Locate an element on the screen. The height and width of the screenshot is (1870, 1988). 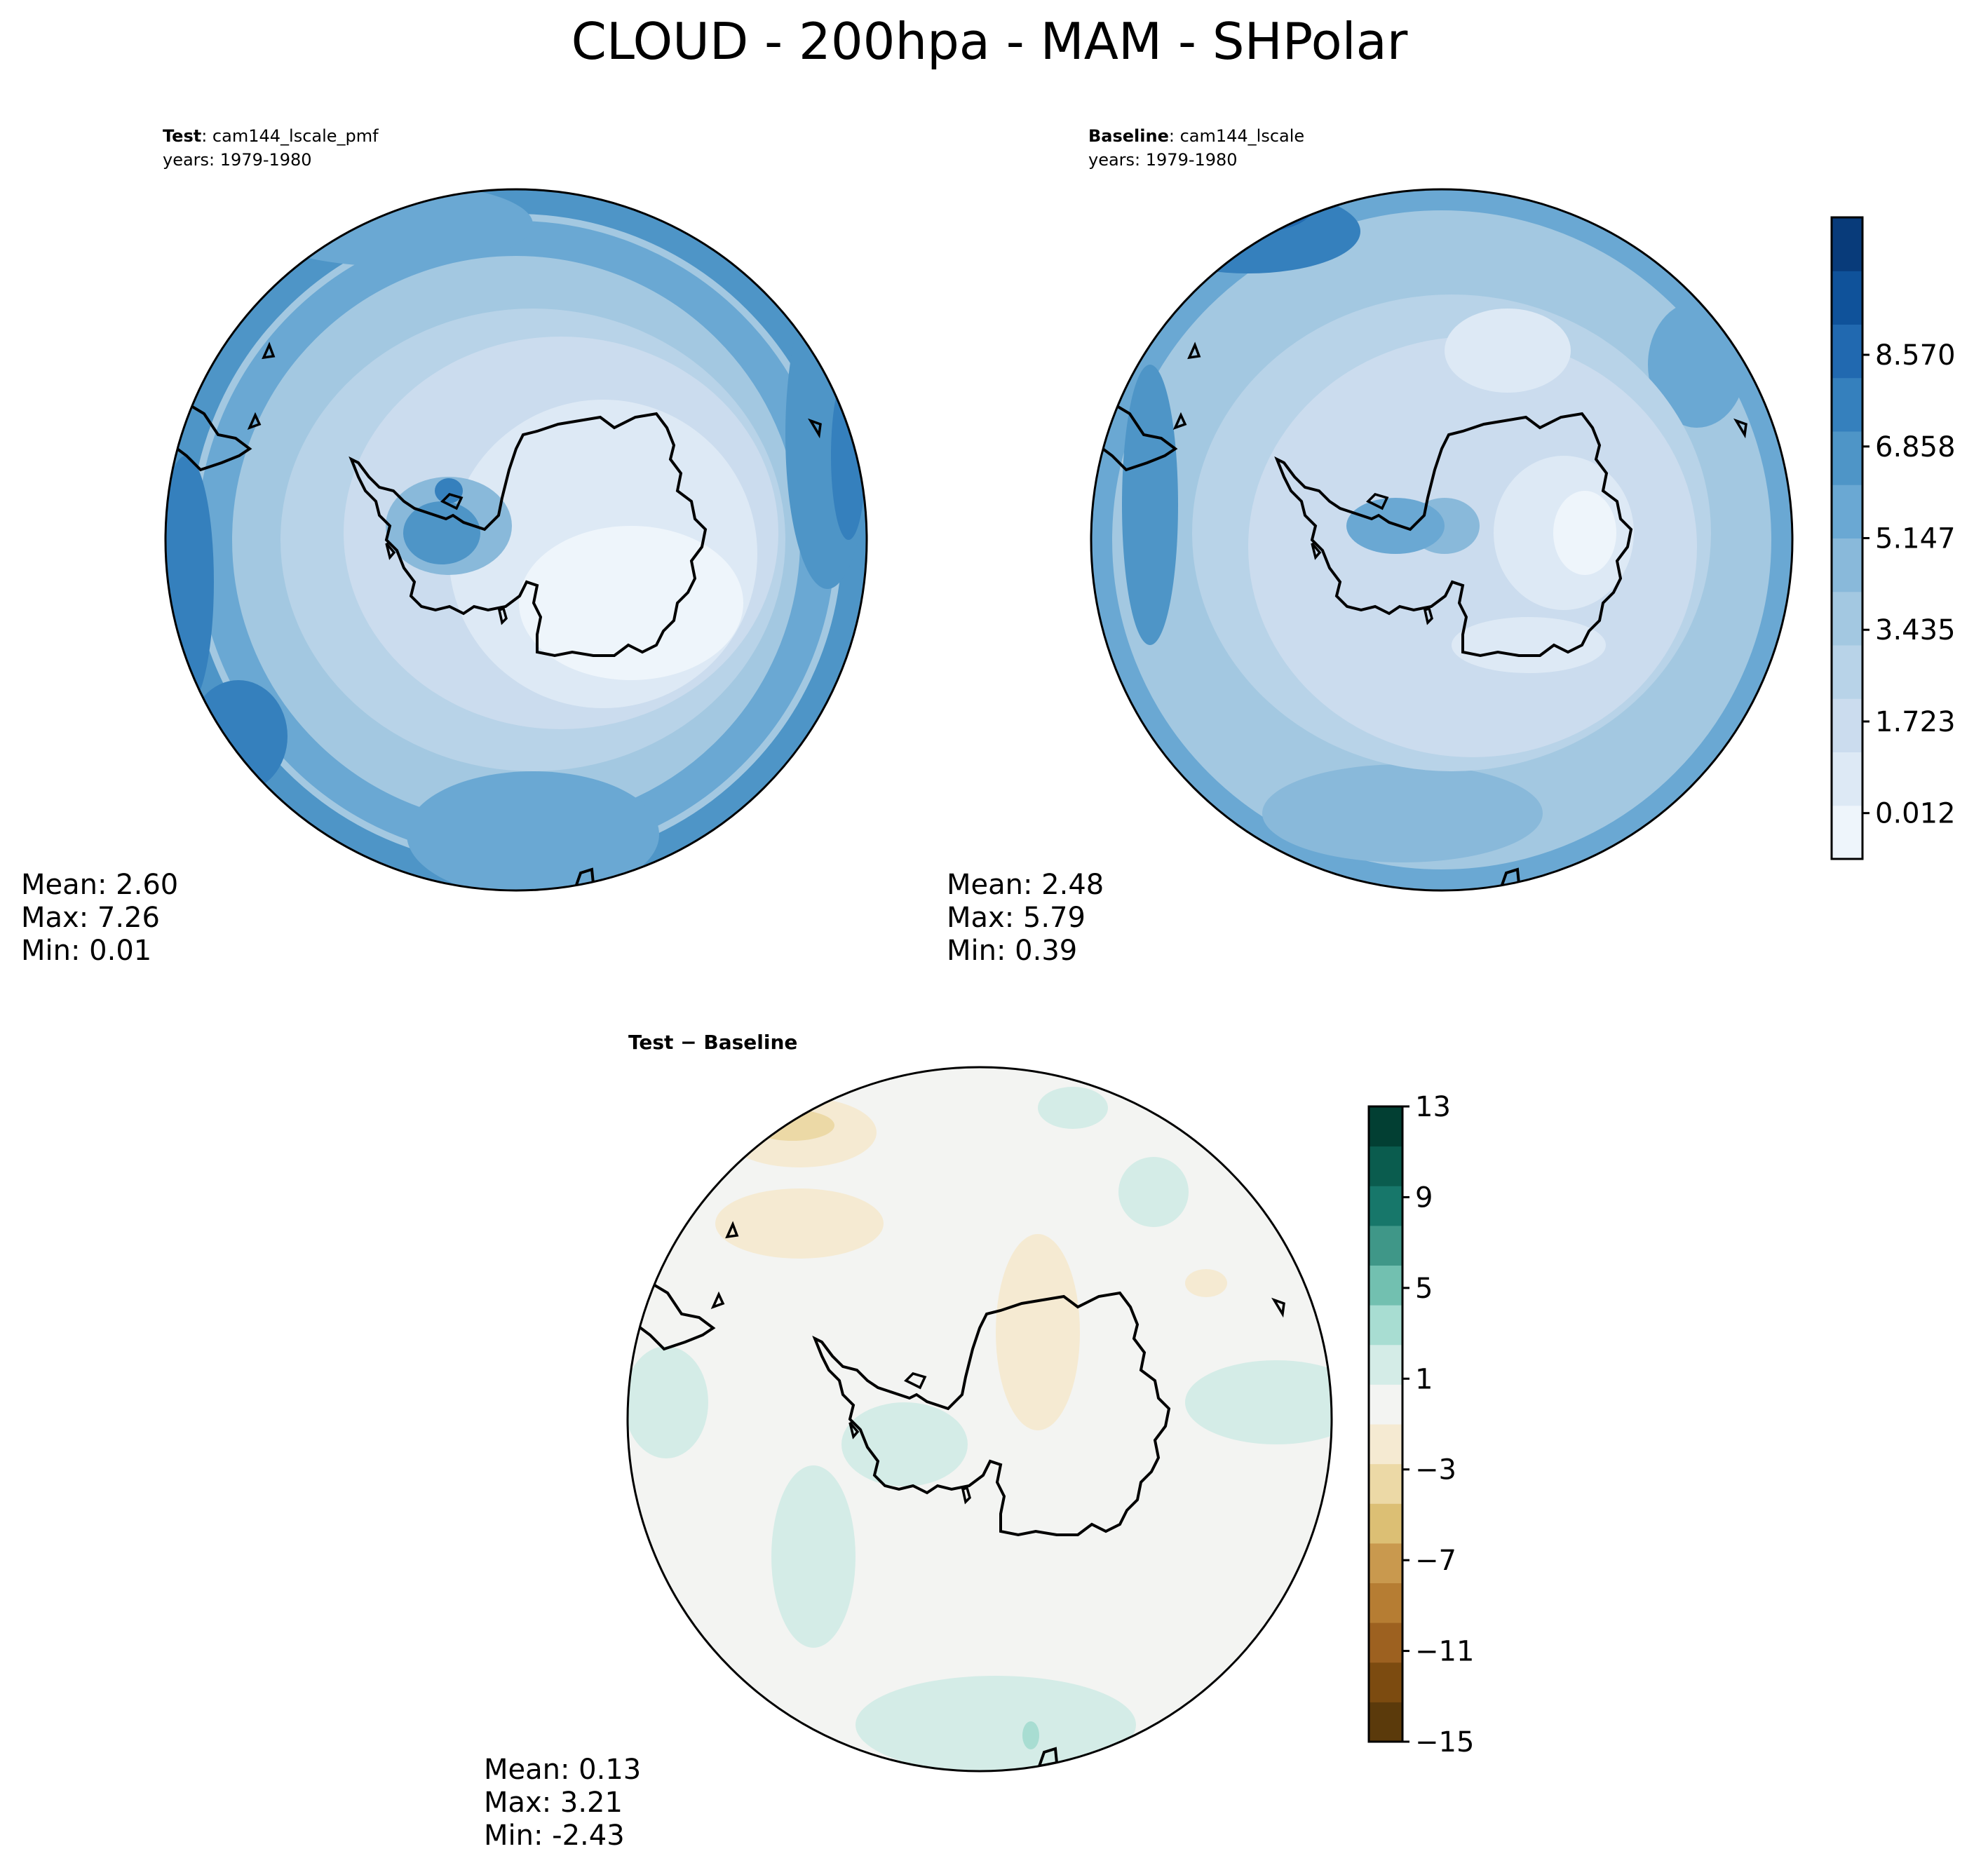
map-diff is located at coordinates (980, 1419).